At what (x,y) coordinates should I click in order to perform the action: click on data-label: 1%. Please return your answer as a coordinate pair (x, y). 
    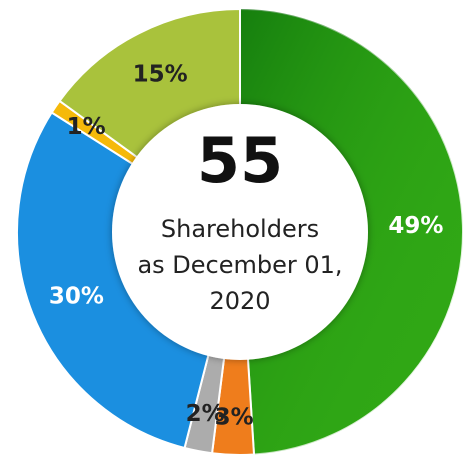
    Looking at the image, I should click on (86, 127).